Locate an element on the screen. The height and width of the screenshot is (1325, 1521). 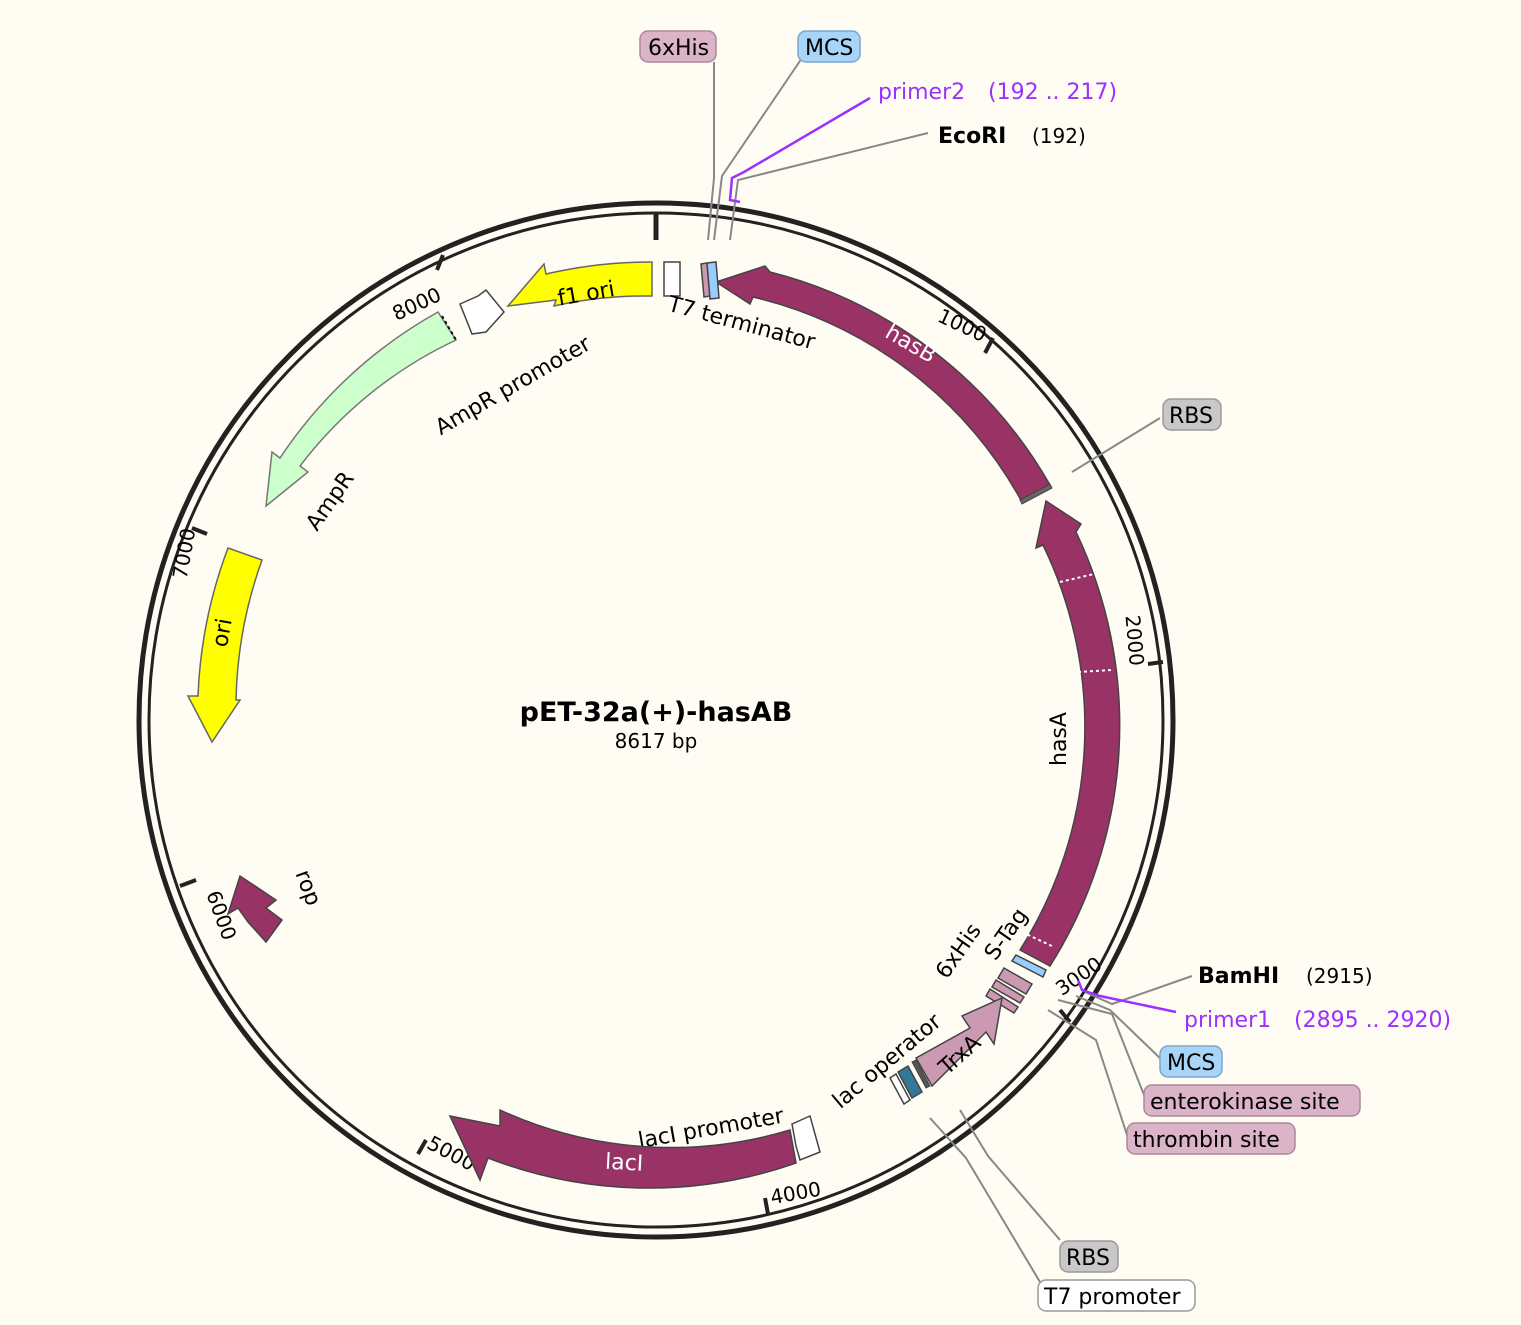
hasB-arrow is located at coordinates (883, 384).